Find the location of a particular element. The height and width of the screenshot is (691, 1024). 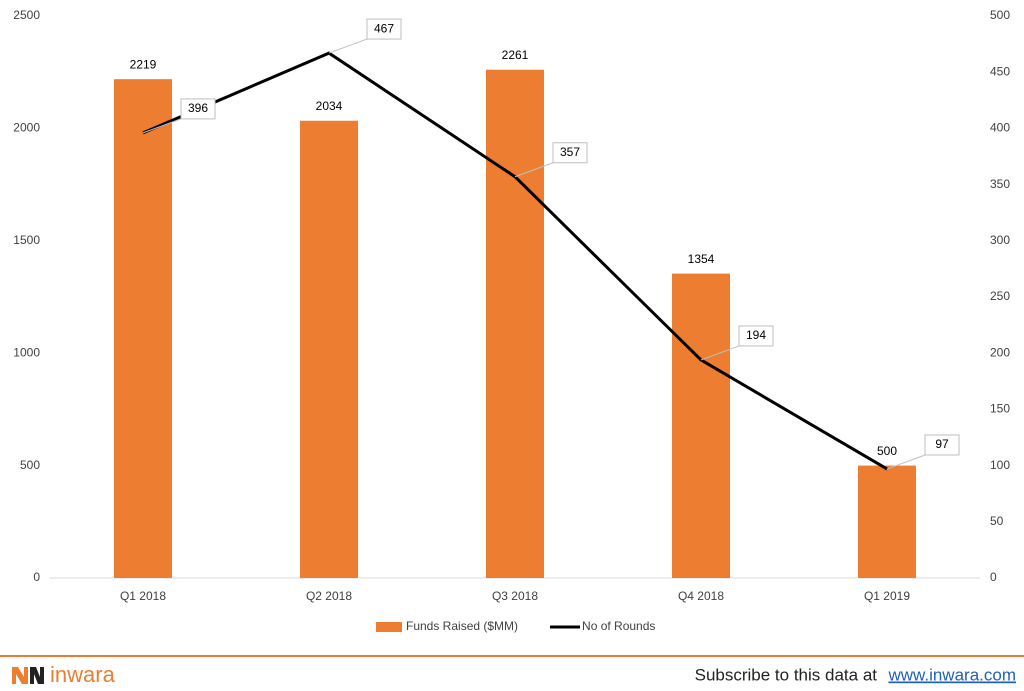

legend-swatch is located at coordinates (389, 627).